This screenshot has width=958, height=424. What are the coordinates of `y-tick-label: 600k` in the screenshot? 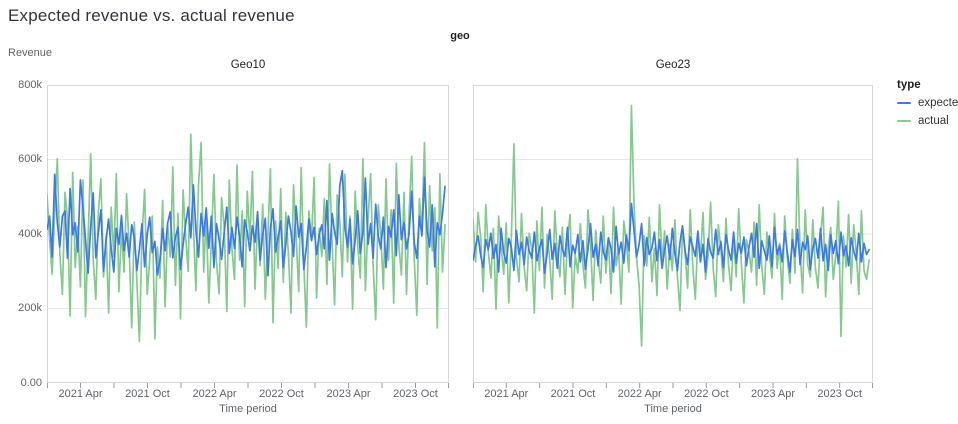 It's located at (30, 159).